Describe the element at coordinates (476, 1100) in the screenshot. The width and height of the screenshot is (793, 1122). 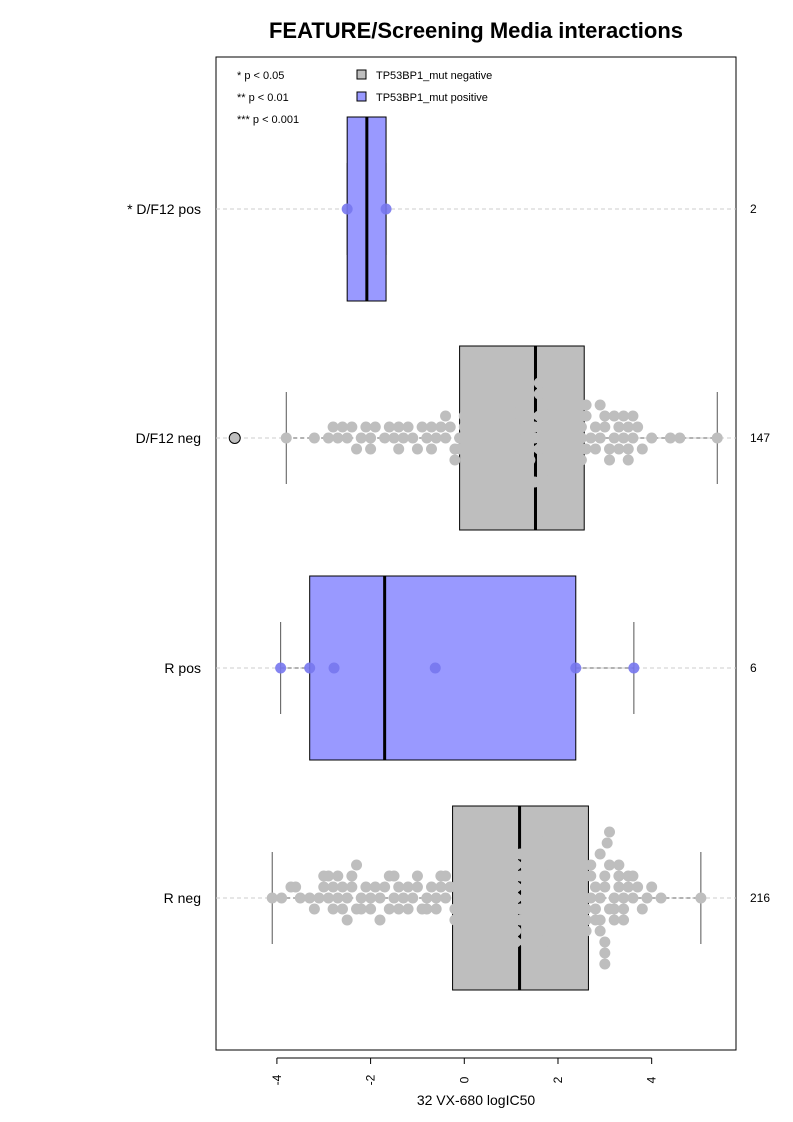
I see `x-axis-label: 32 VX-680 logIC50` at that location.